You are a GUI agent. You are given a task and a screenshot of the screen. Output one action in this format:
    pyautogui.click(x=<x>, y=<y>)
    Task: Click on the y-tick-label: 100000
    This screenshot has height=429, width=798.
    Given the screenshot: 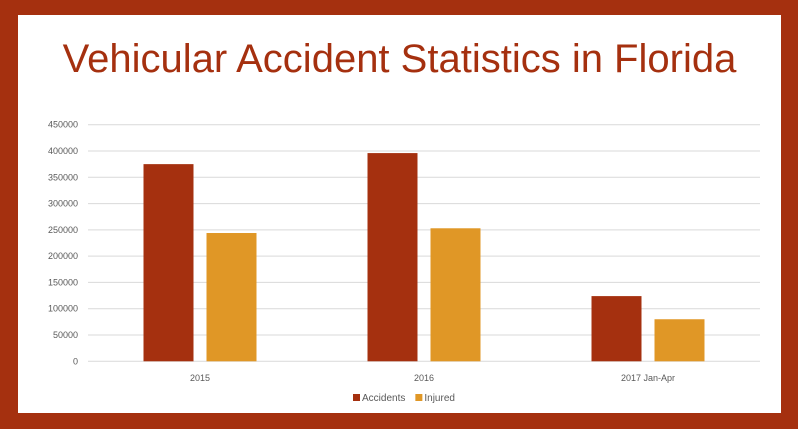 What is the action you would take?
    pyautogui.click(x=63, y=309)
    